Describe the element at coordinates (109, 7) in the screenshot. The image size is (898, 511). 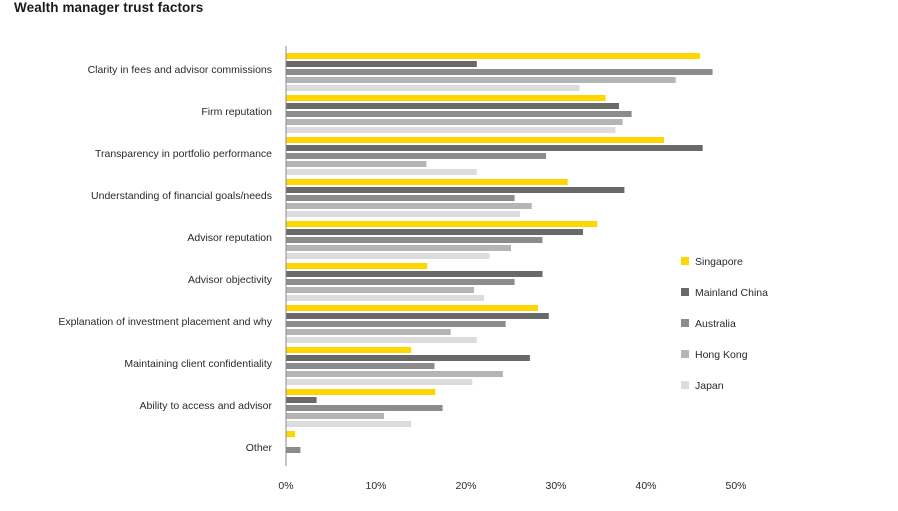
I see `chart-title: Wealth manager trust factors` at that location.